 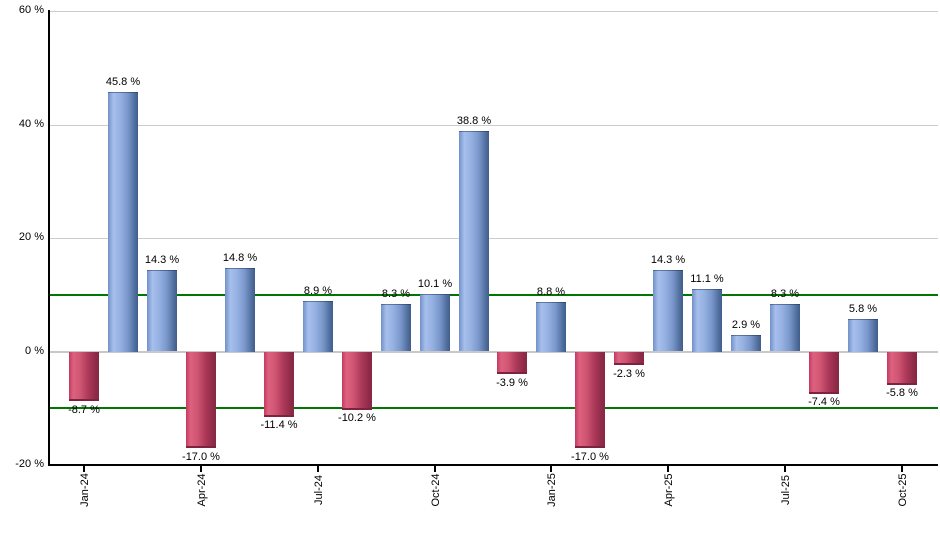 I want to click on bar-value-label: 2.9 %, so click(x=746, y=325).